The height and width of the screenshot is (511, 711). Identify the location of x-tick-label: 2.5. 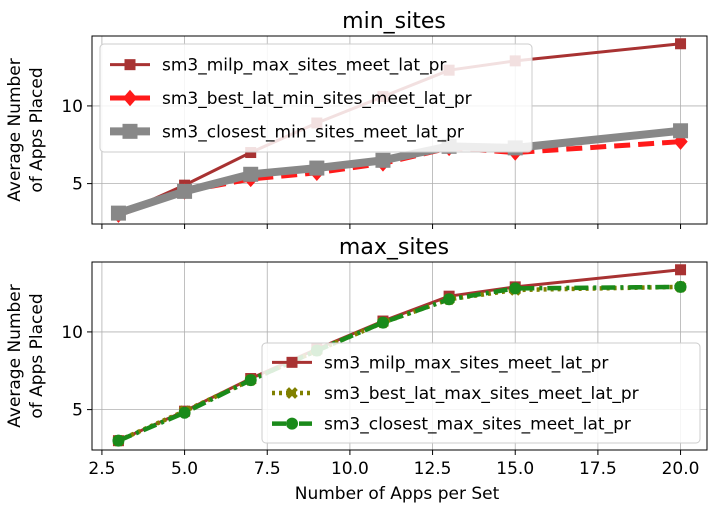
(101, 469).